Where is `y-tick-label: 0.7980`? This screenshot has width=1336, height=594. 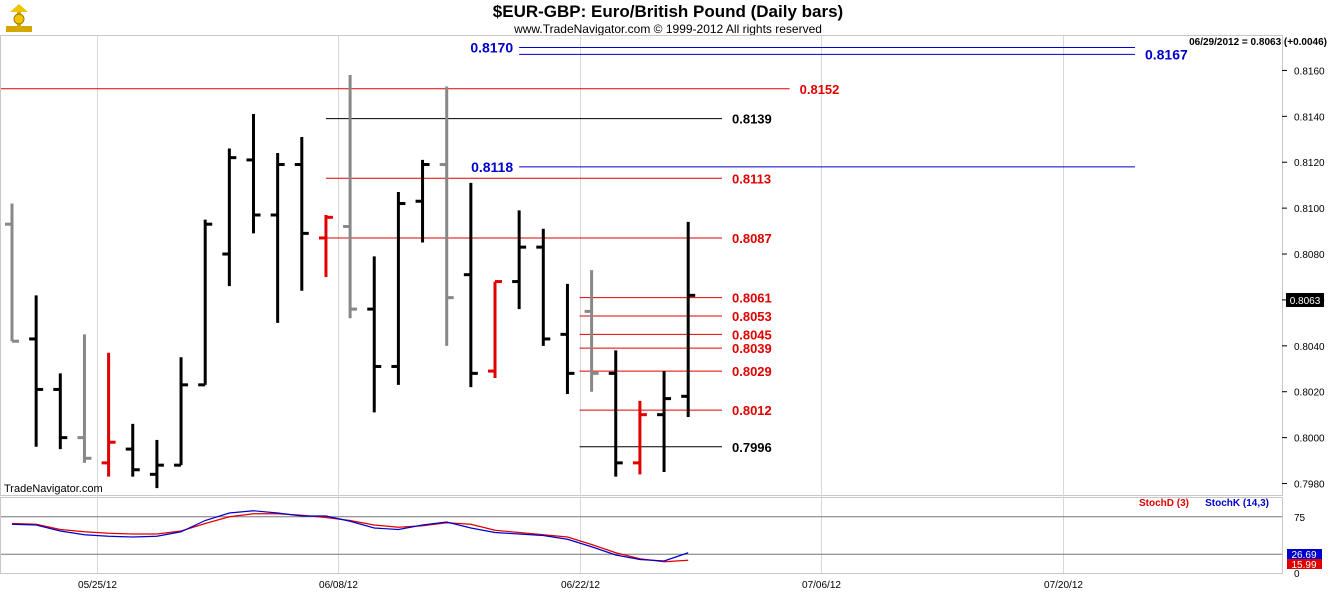
y-tick-label: 0.7980 is located at coordinates (1309, 485).